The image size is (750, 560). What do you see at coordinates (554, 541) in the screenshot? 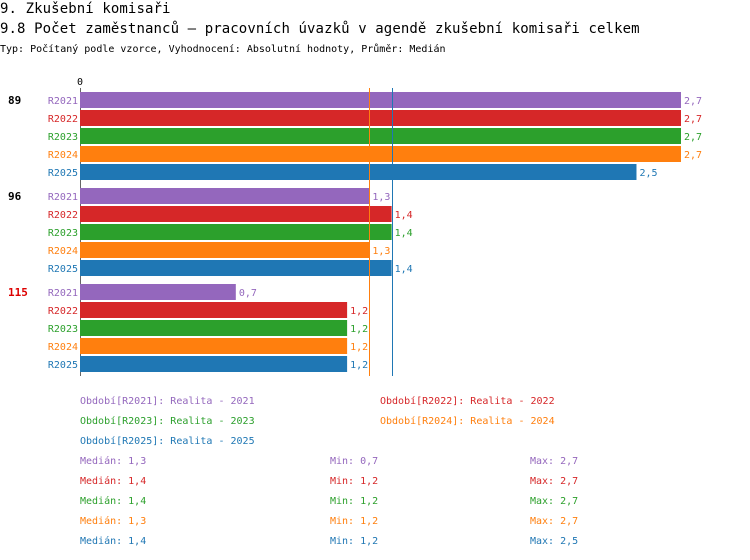
I see `legend-max: Max: 2,5` at bounding box center [554, 541].